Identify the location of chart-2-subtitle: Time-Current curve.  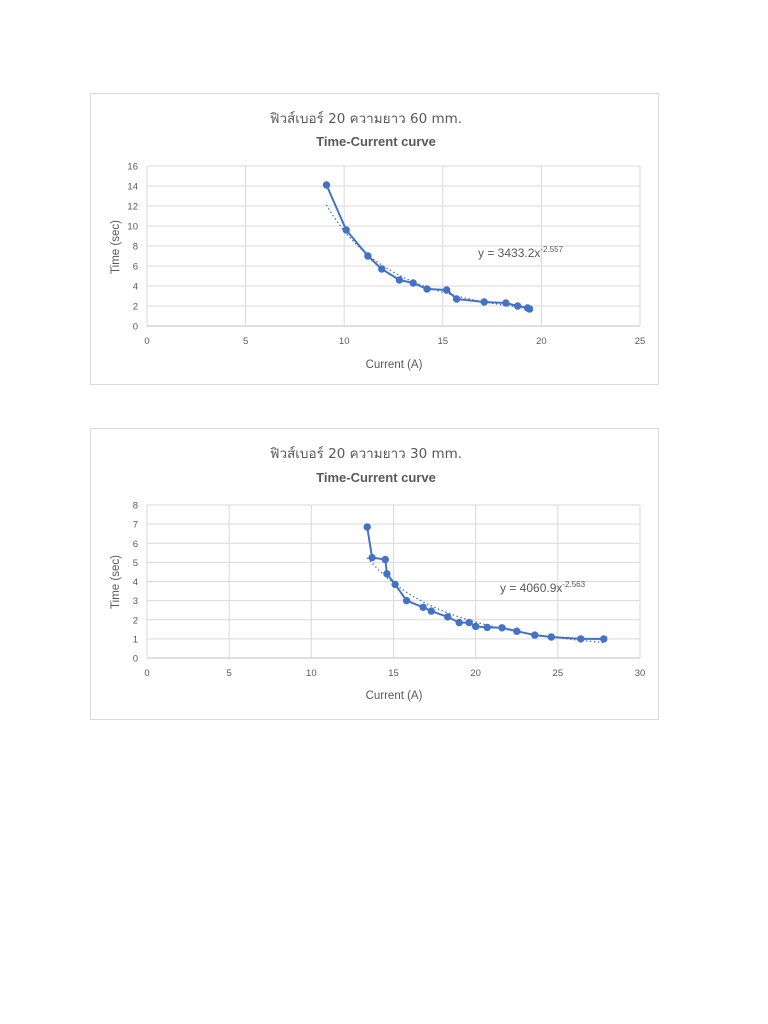
(376, 477).